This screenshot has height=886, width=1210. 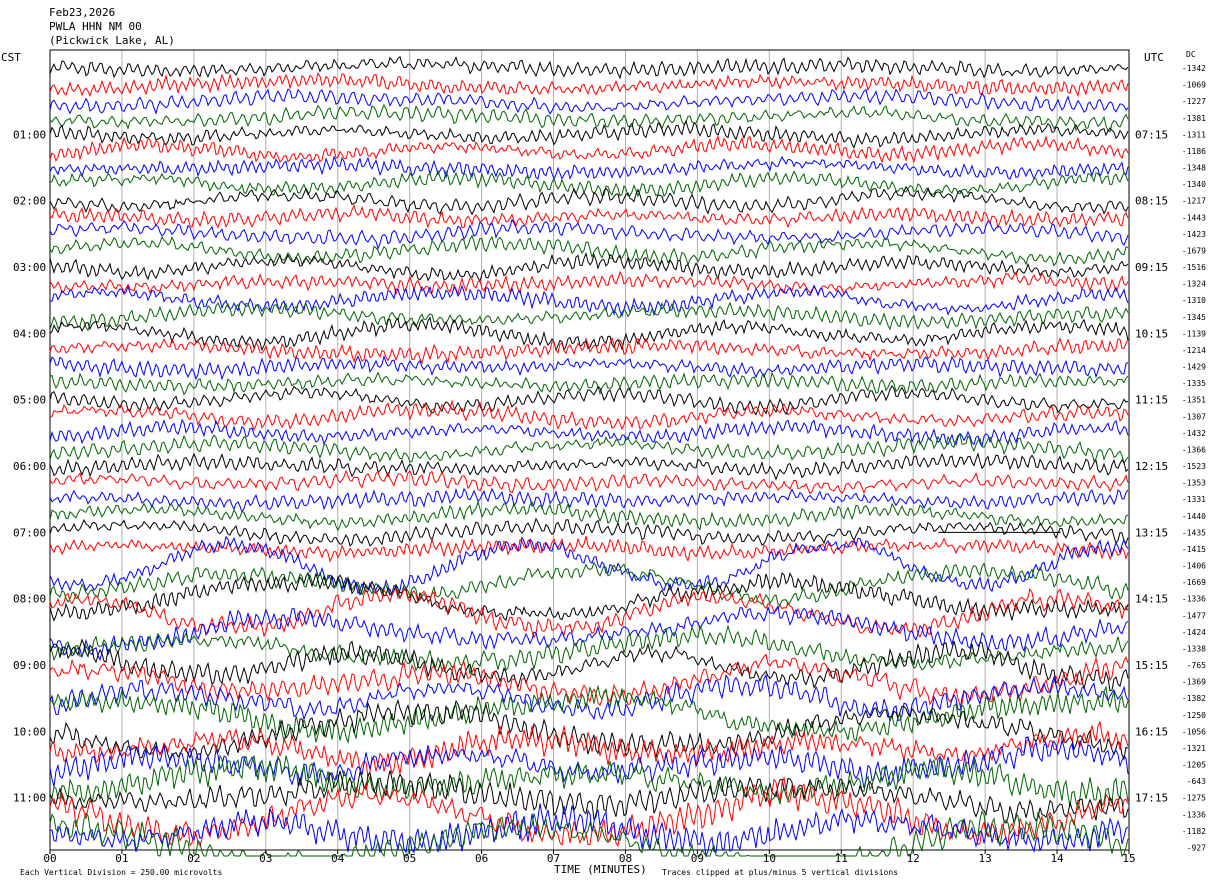 I want to click on header-location: (Pickwick Lake, AL), so click(x=112, y=40).